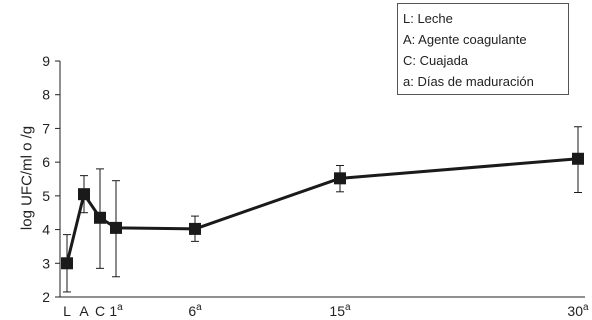  What do you see at coordinates (100, 311) in the screenshot?
I see `x-tick-label-C: C` at bounding box center [100, 311].